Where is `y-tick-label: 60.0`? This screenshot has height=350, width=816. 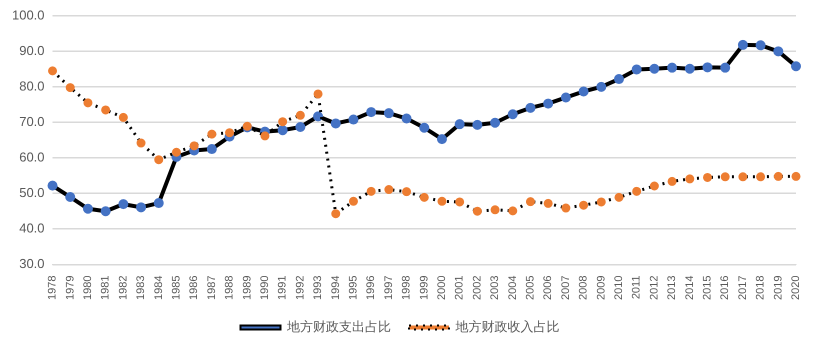
y-tick-label: 60.0 is located at coordinates (32, 157).